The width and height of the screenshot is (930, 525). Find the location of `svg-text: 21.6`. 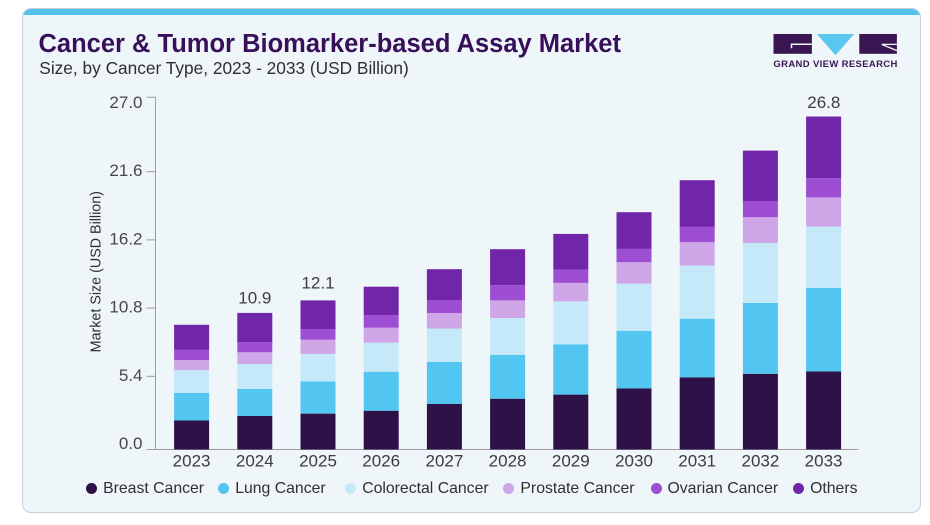

svg-text: 21.6 is located at coordinates (125, 170).